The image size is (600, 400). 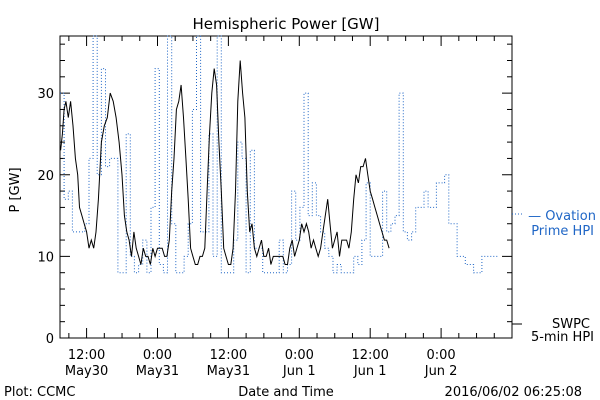 I want to click on y-axis-label: P [GW], so click(x=15, y=189).